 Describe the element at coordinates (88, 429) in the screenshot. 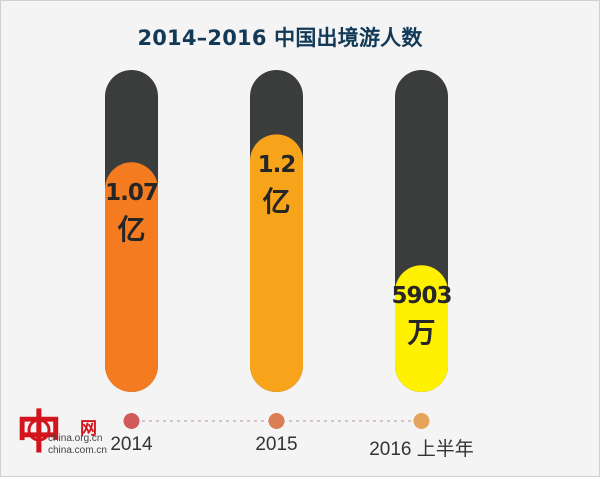

I see `logo-brand-text: 网` at that location.